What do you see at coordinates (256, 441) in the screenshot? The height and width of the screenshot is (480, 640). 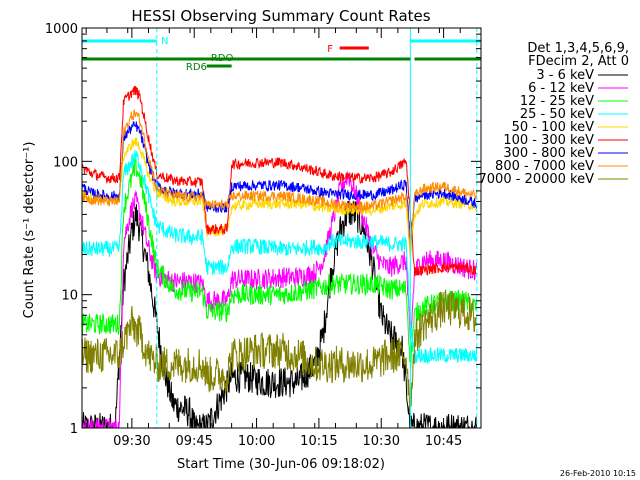 I see `x-tick-label-1000: 10:00` at bounding box center [256, 441].